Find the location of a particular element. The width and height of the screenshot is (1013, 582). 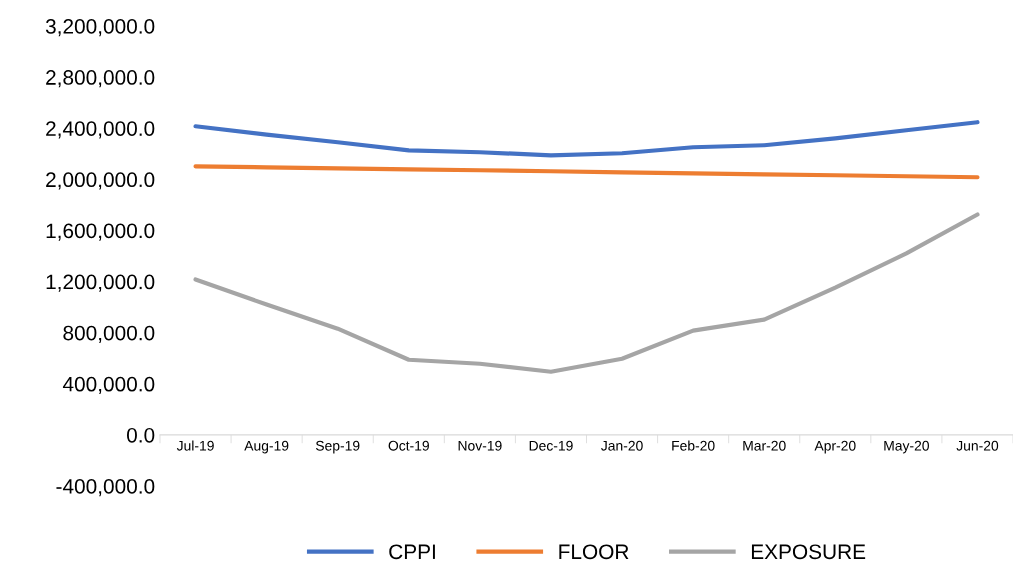

y-tick-label: 1,200,000.0 is located at coordinates (100, 283).